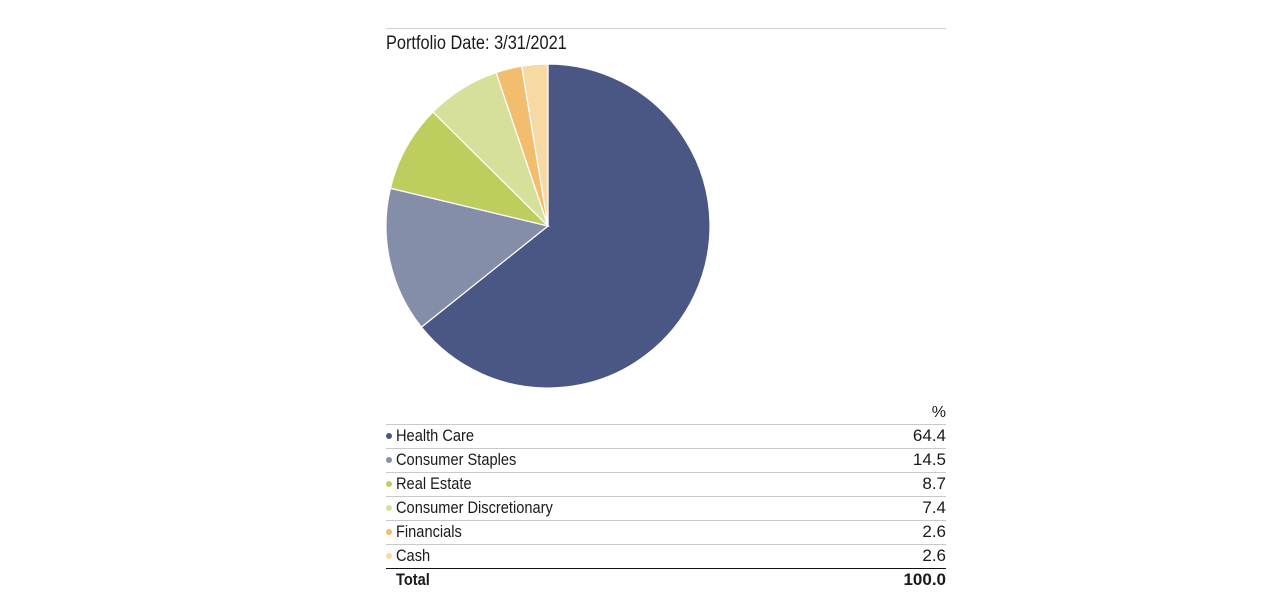 The width and height of the screenshot is (1280, 604). What do you see at coordinates (476, 43) in the screenshot?
I see `portfolio-date-label: Portfolio Date: 3/31/2021` at bounding box center [476, 43].